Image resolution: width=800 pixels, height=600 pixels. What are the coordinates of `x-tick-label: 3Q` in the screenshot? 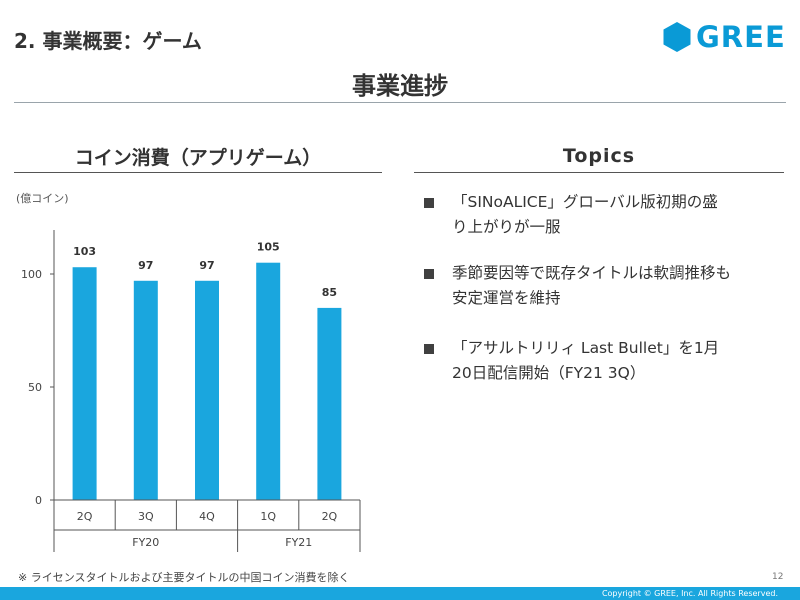 It's located at (146, 516).